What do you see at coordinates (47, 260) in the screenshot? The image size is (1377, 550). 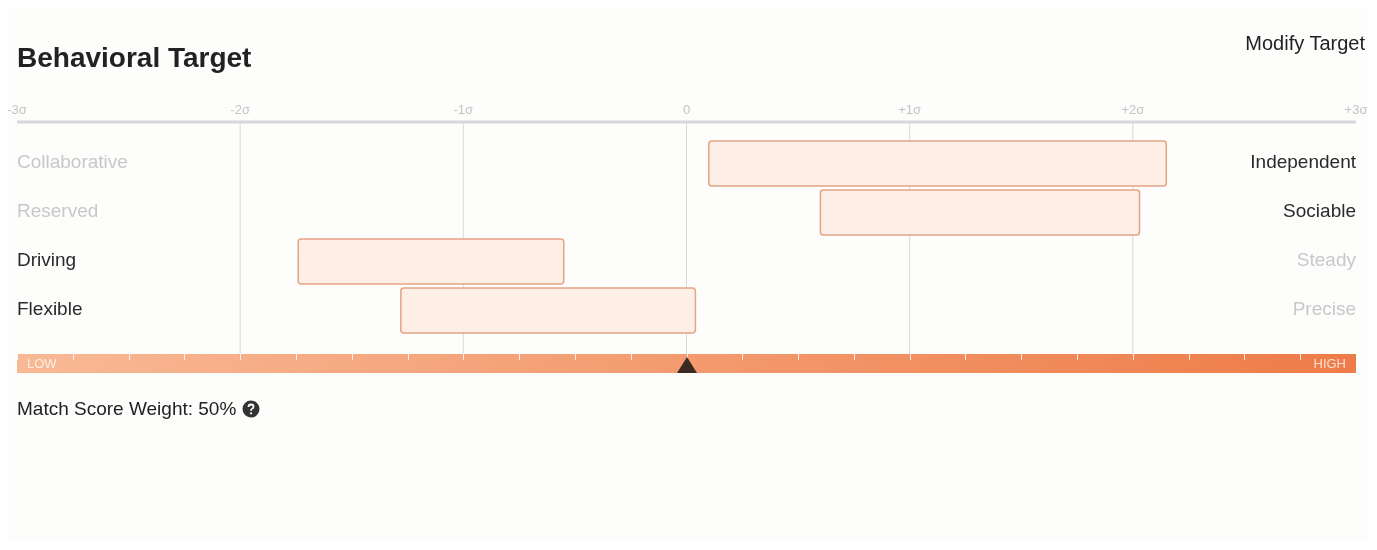 I see `y-tick-label: Driving` at bounding box center [47, 260].